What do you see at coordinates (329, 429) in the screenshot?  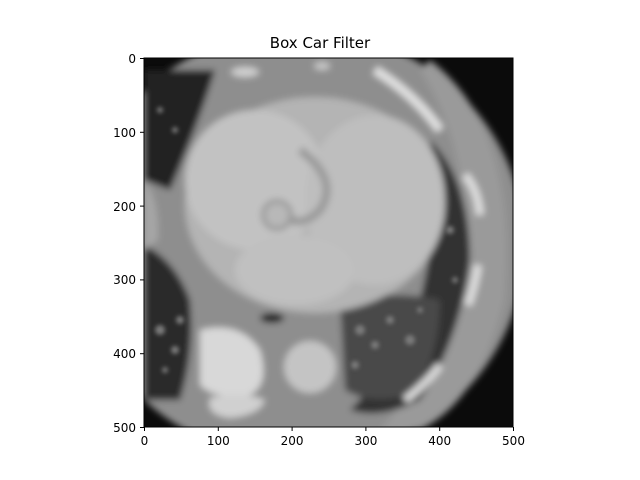 I see `x-axis` at bounding box center [329, 429].